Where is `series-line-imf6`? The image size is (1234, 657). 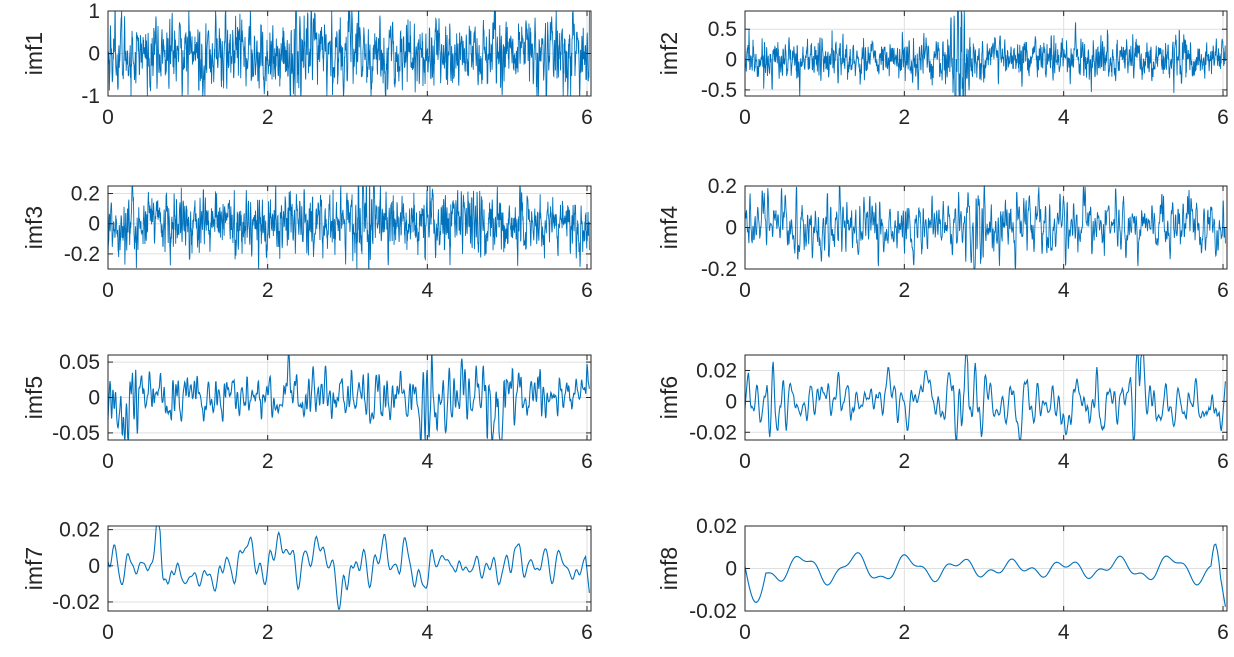 series-line-imf6 is located at coordinates (985, 397).